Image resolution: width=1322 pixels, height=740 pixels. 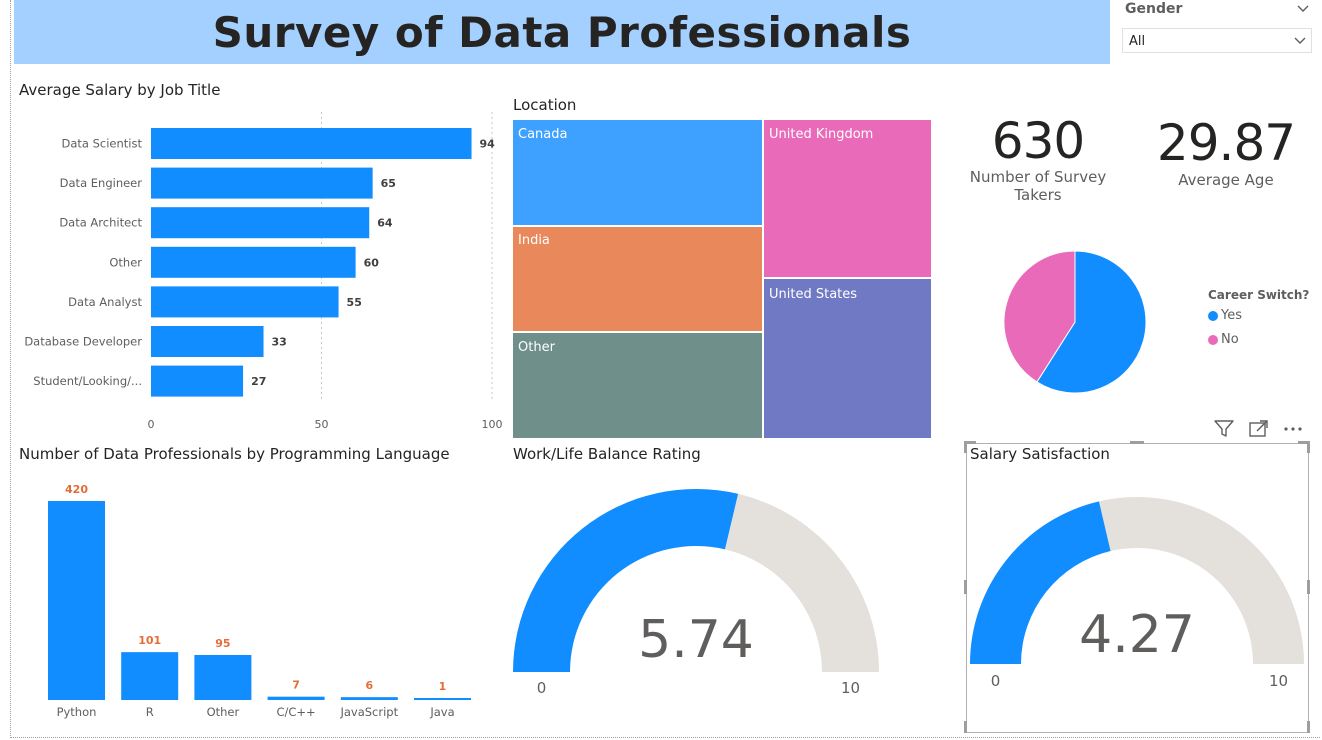 I want to click on gauge-value-label: 4.27, so click(x=1137, y=635).